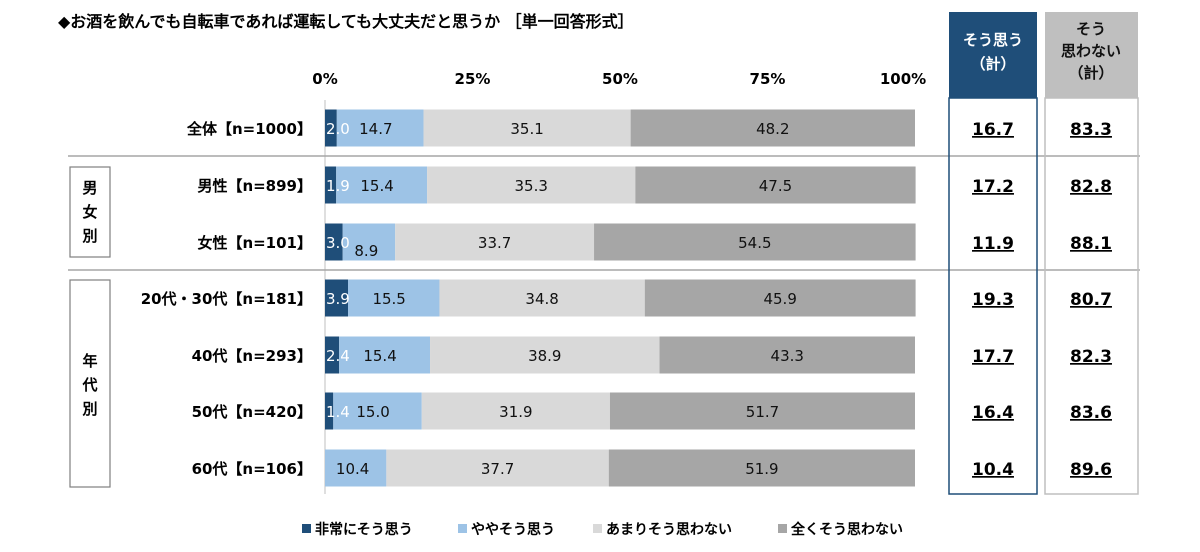  What do you see at coordinates (338, 412) in the screenshot?
I see `data-label: 1.4` at bounding box center [338, 412].